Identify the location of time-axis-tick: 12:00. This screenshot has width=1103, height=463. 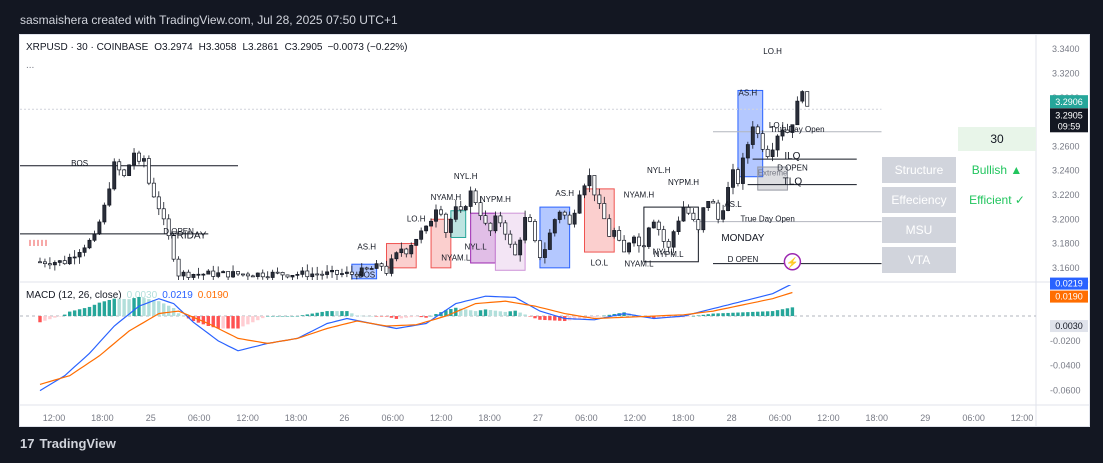
(635, 418).